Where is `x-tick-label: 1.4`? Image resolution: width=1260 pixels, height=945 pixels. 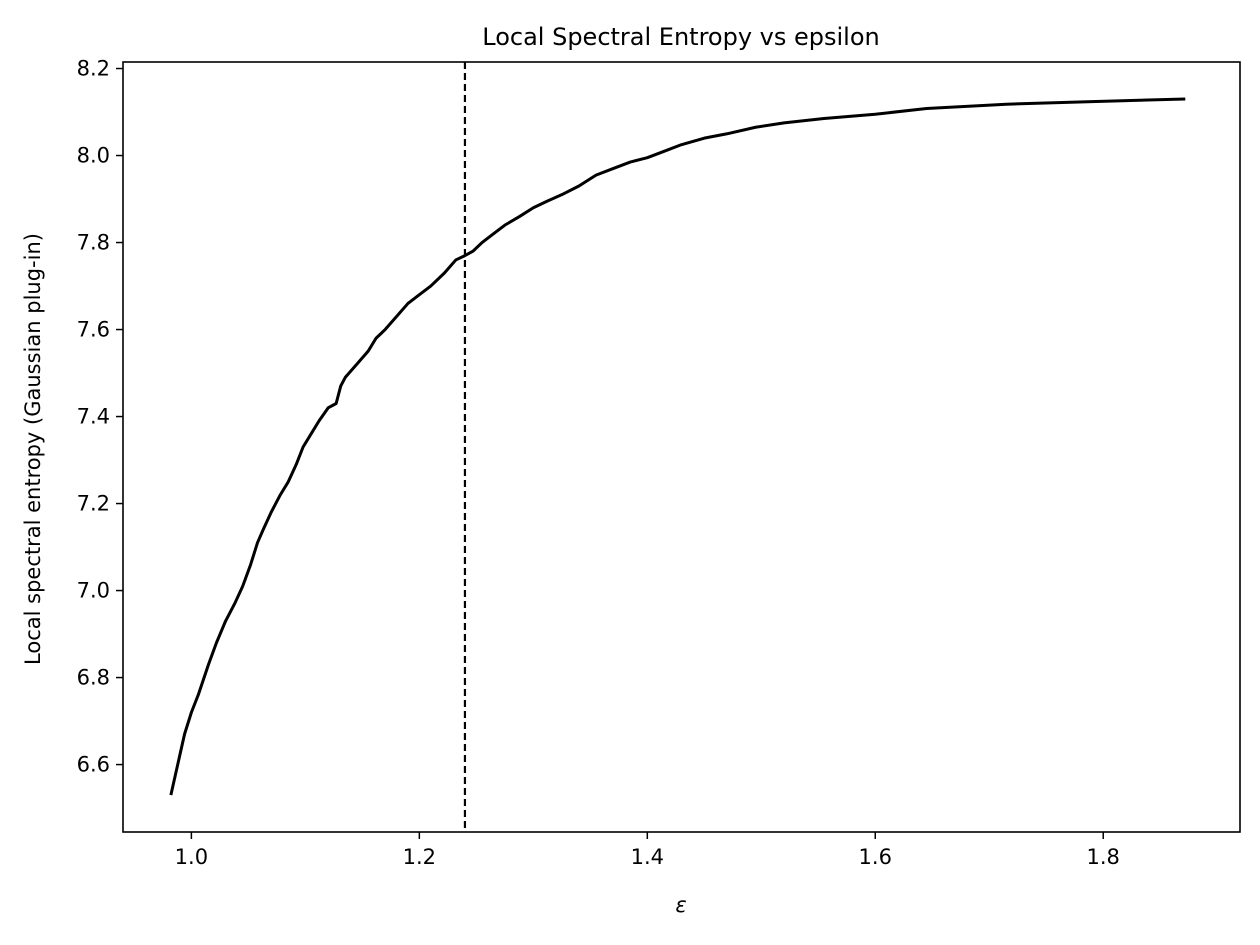
x-tick-label: 1.4 is located at coordinates (647, 857).